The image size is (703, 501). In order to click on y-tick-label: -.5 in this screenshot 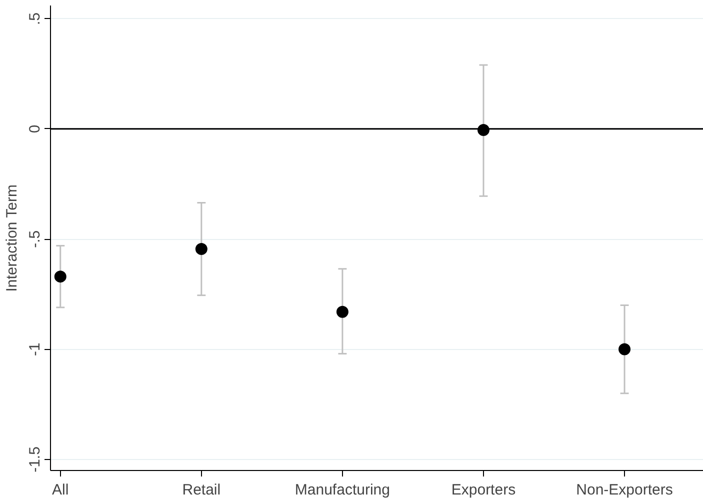, I will do `click(35, 239)`.